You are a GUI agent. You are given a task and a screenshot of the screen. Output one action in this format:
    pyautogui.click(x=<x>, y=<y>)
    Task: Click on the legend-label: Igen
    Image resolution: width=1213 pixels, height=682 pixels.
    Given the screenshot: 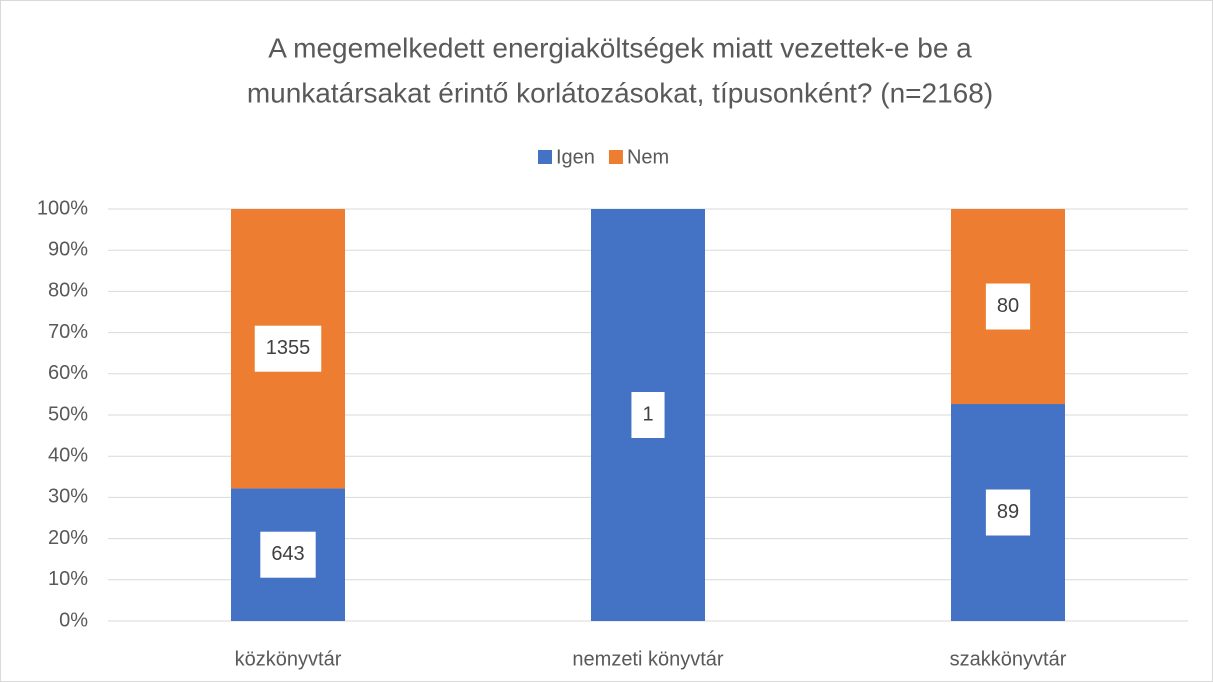 What is the action you would take?
    pyautogui.click(x=575, y=157)
    